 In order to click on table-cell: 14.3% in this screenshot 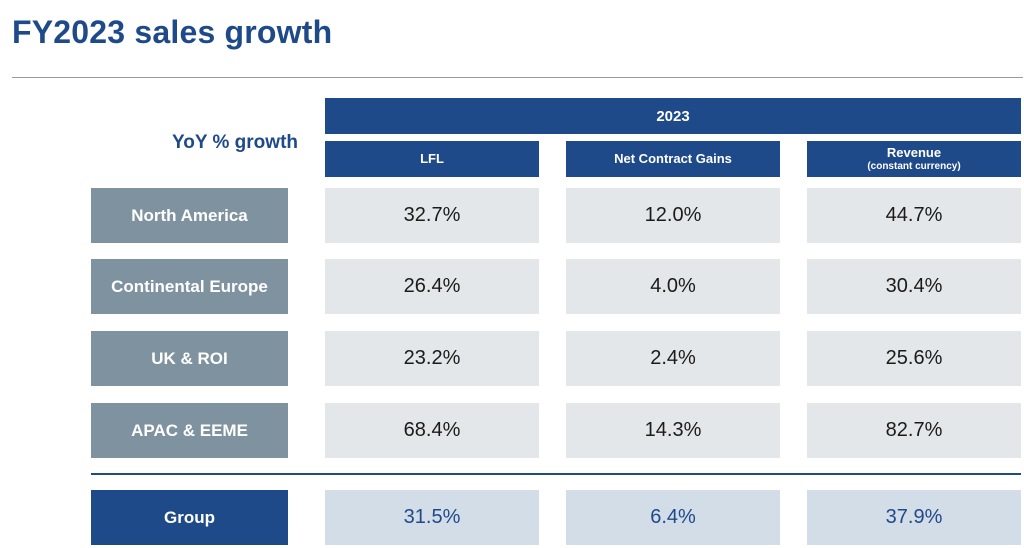, I will do `click(673, 430)`.